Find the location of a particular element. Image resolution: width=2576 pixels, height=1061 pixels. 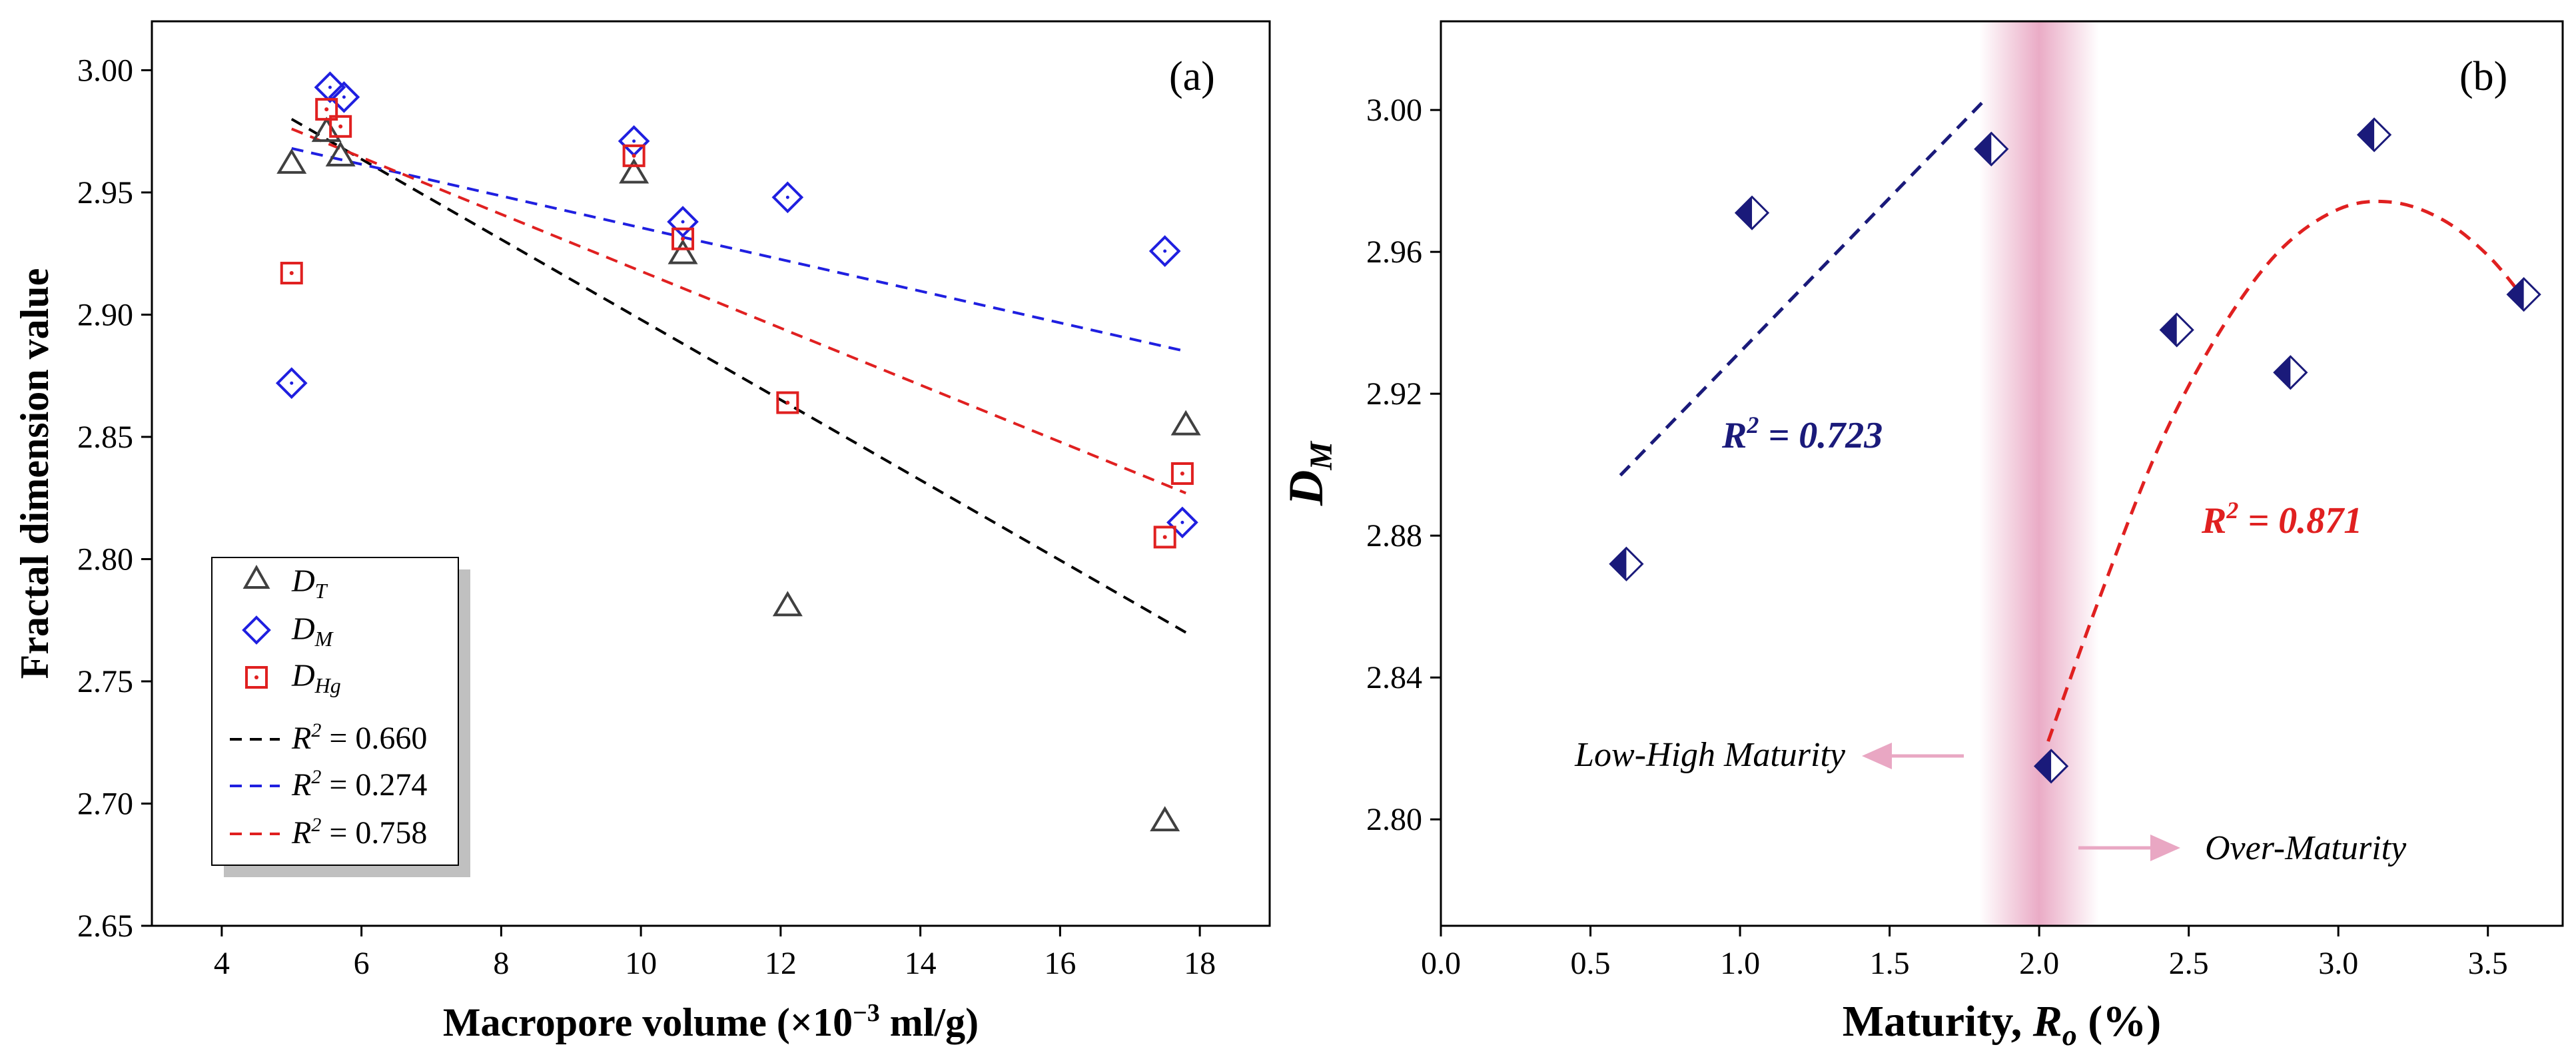

legend-fit-black-val: = 0.660 is located at coordinates (374, 738).